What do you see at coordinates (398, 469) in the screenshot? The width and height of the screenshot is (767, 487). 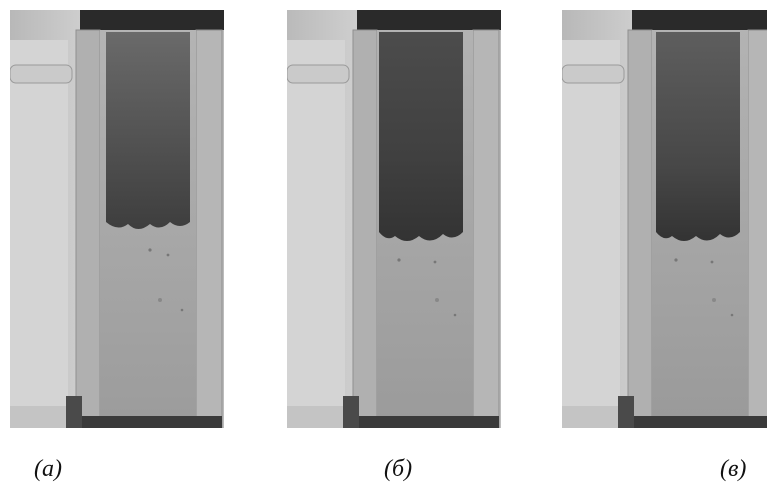 I see `caption-b: (б)` at bounding box center [398, 469].